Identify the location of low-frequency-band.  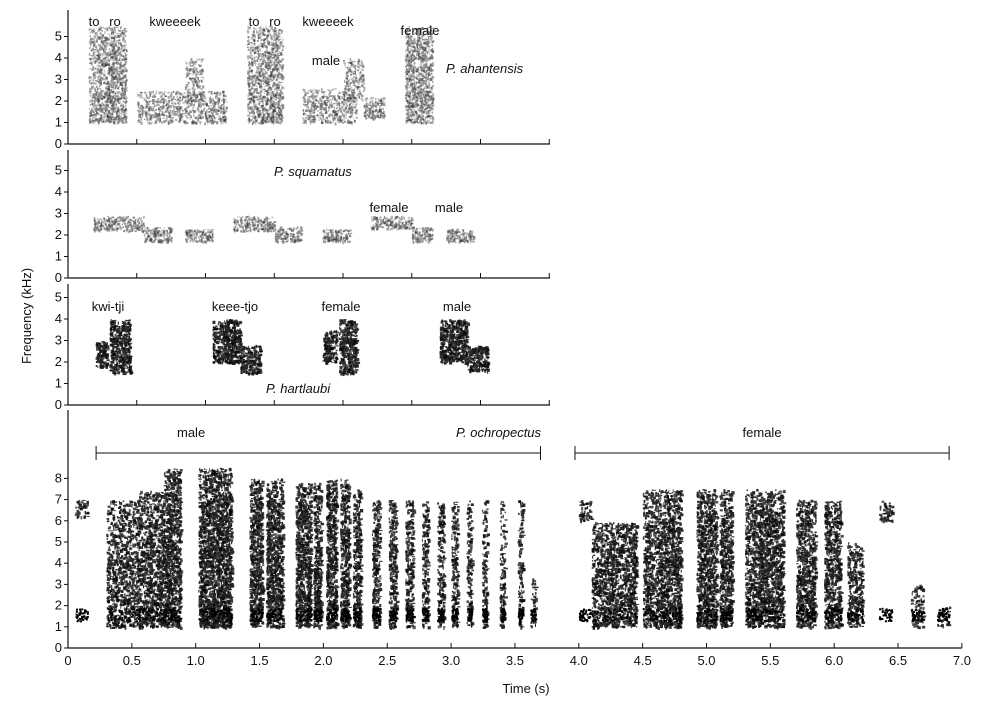
(513, 615).